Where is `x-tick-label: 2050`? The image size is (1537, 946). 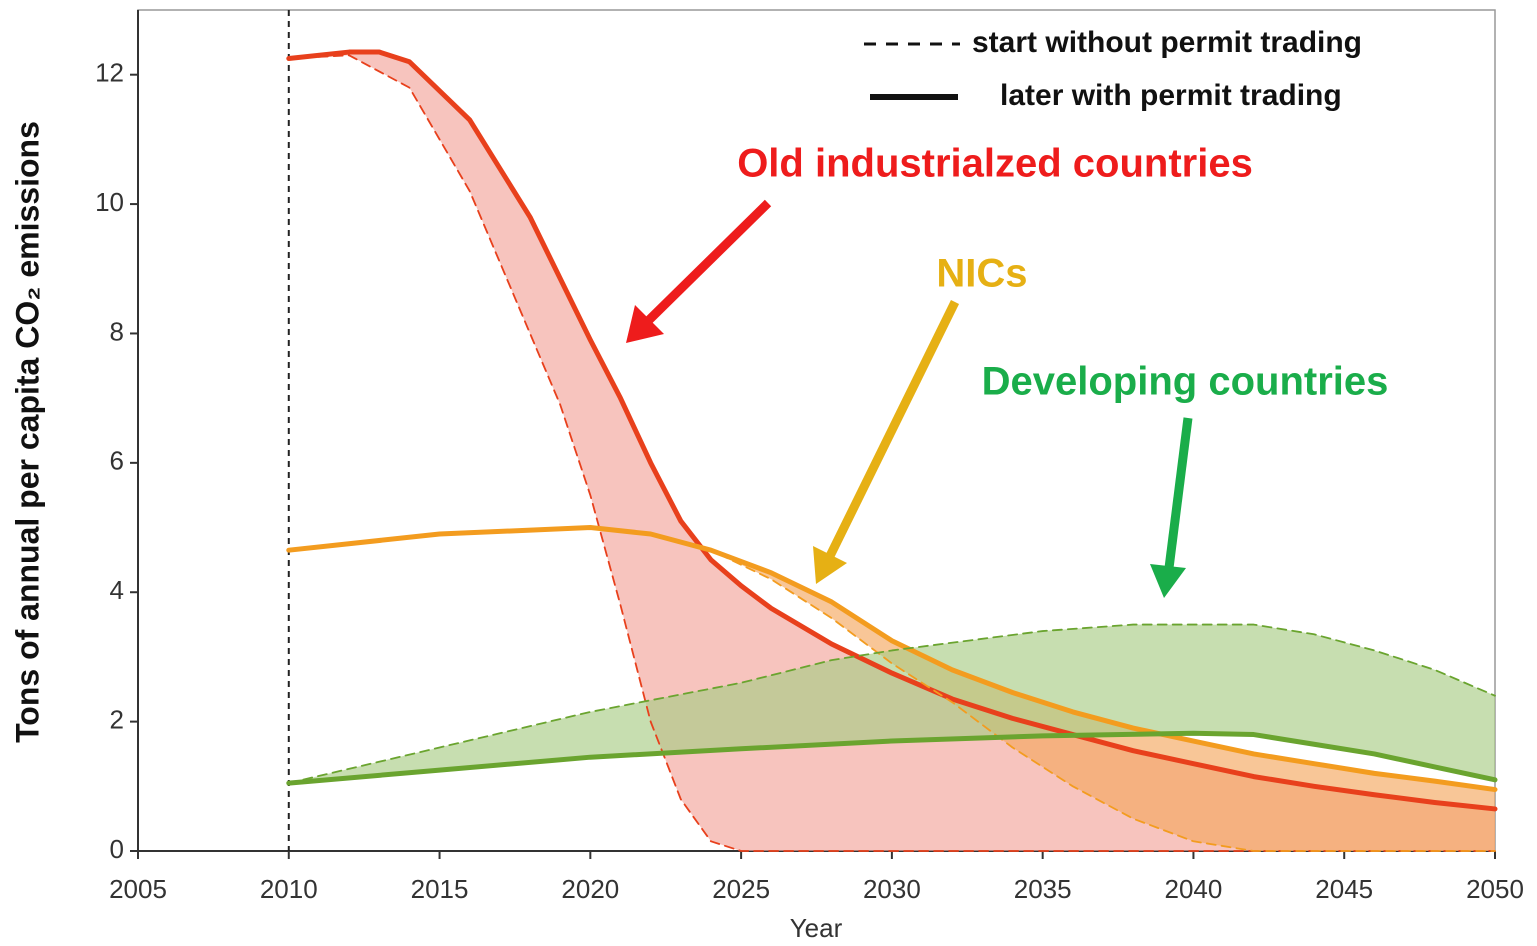
x-tick-label: 2050 is located at coordinates (1495, 889).